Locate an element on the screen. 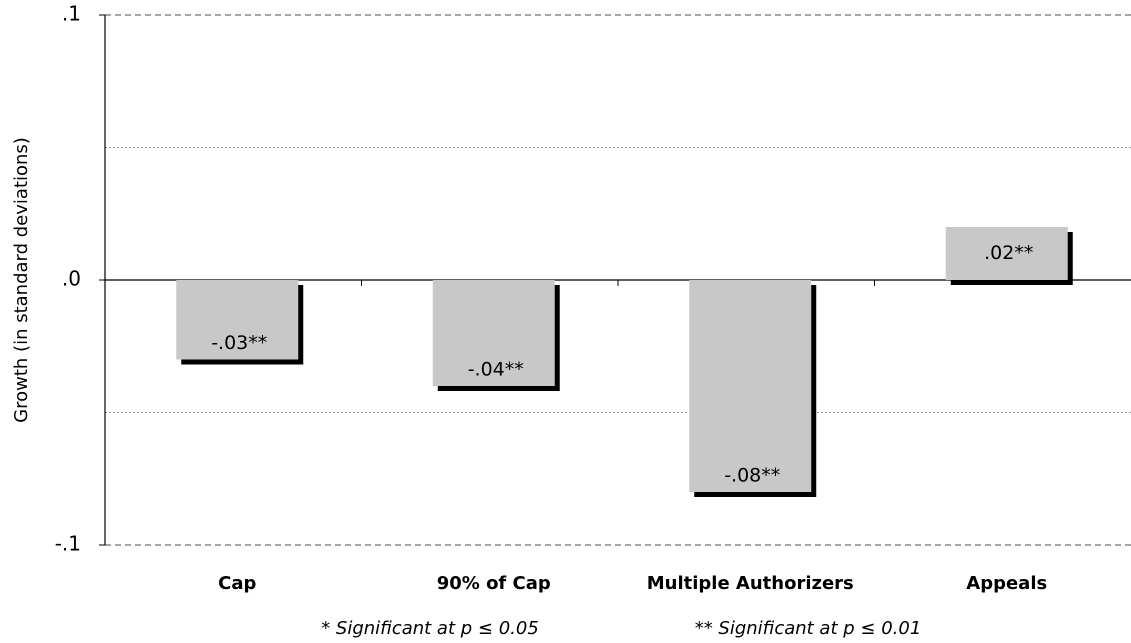  y-tick-label: .0 is located at coordinates (71, 279).